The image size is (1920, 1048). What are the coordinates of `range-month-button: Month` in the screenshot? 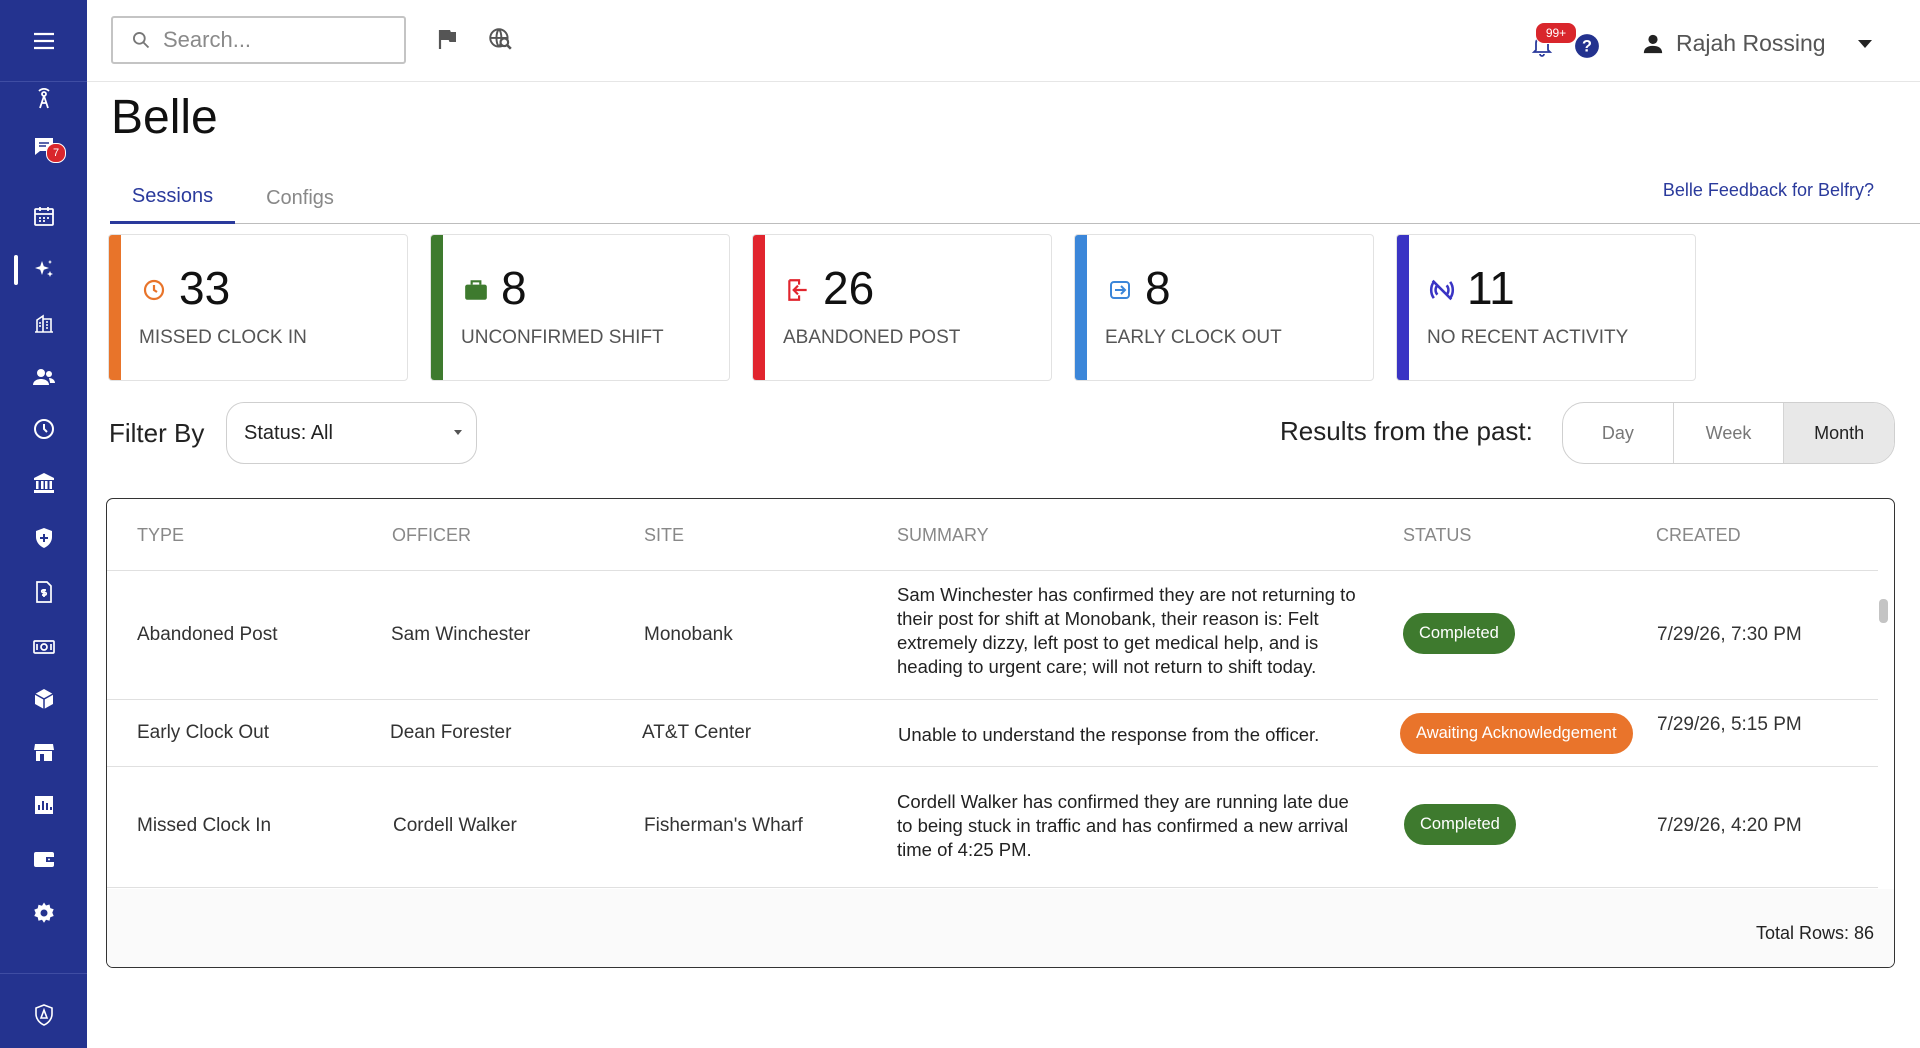 It's located at (1839, 433).